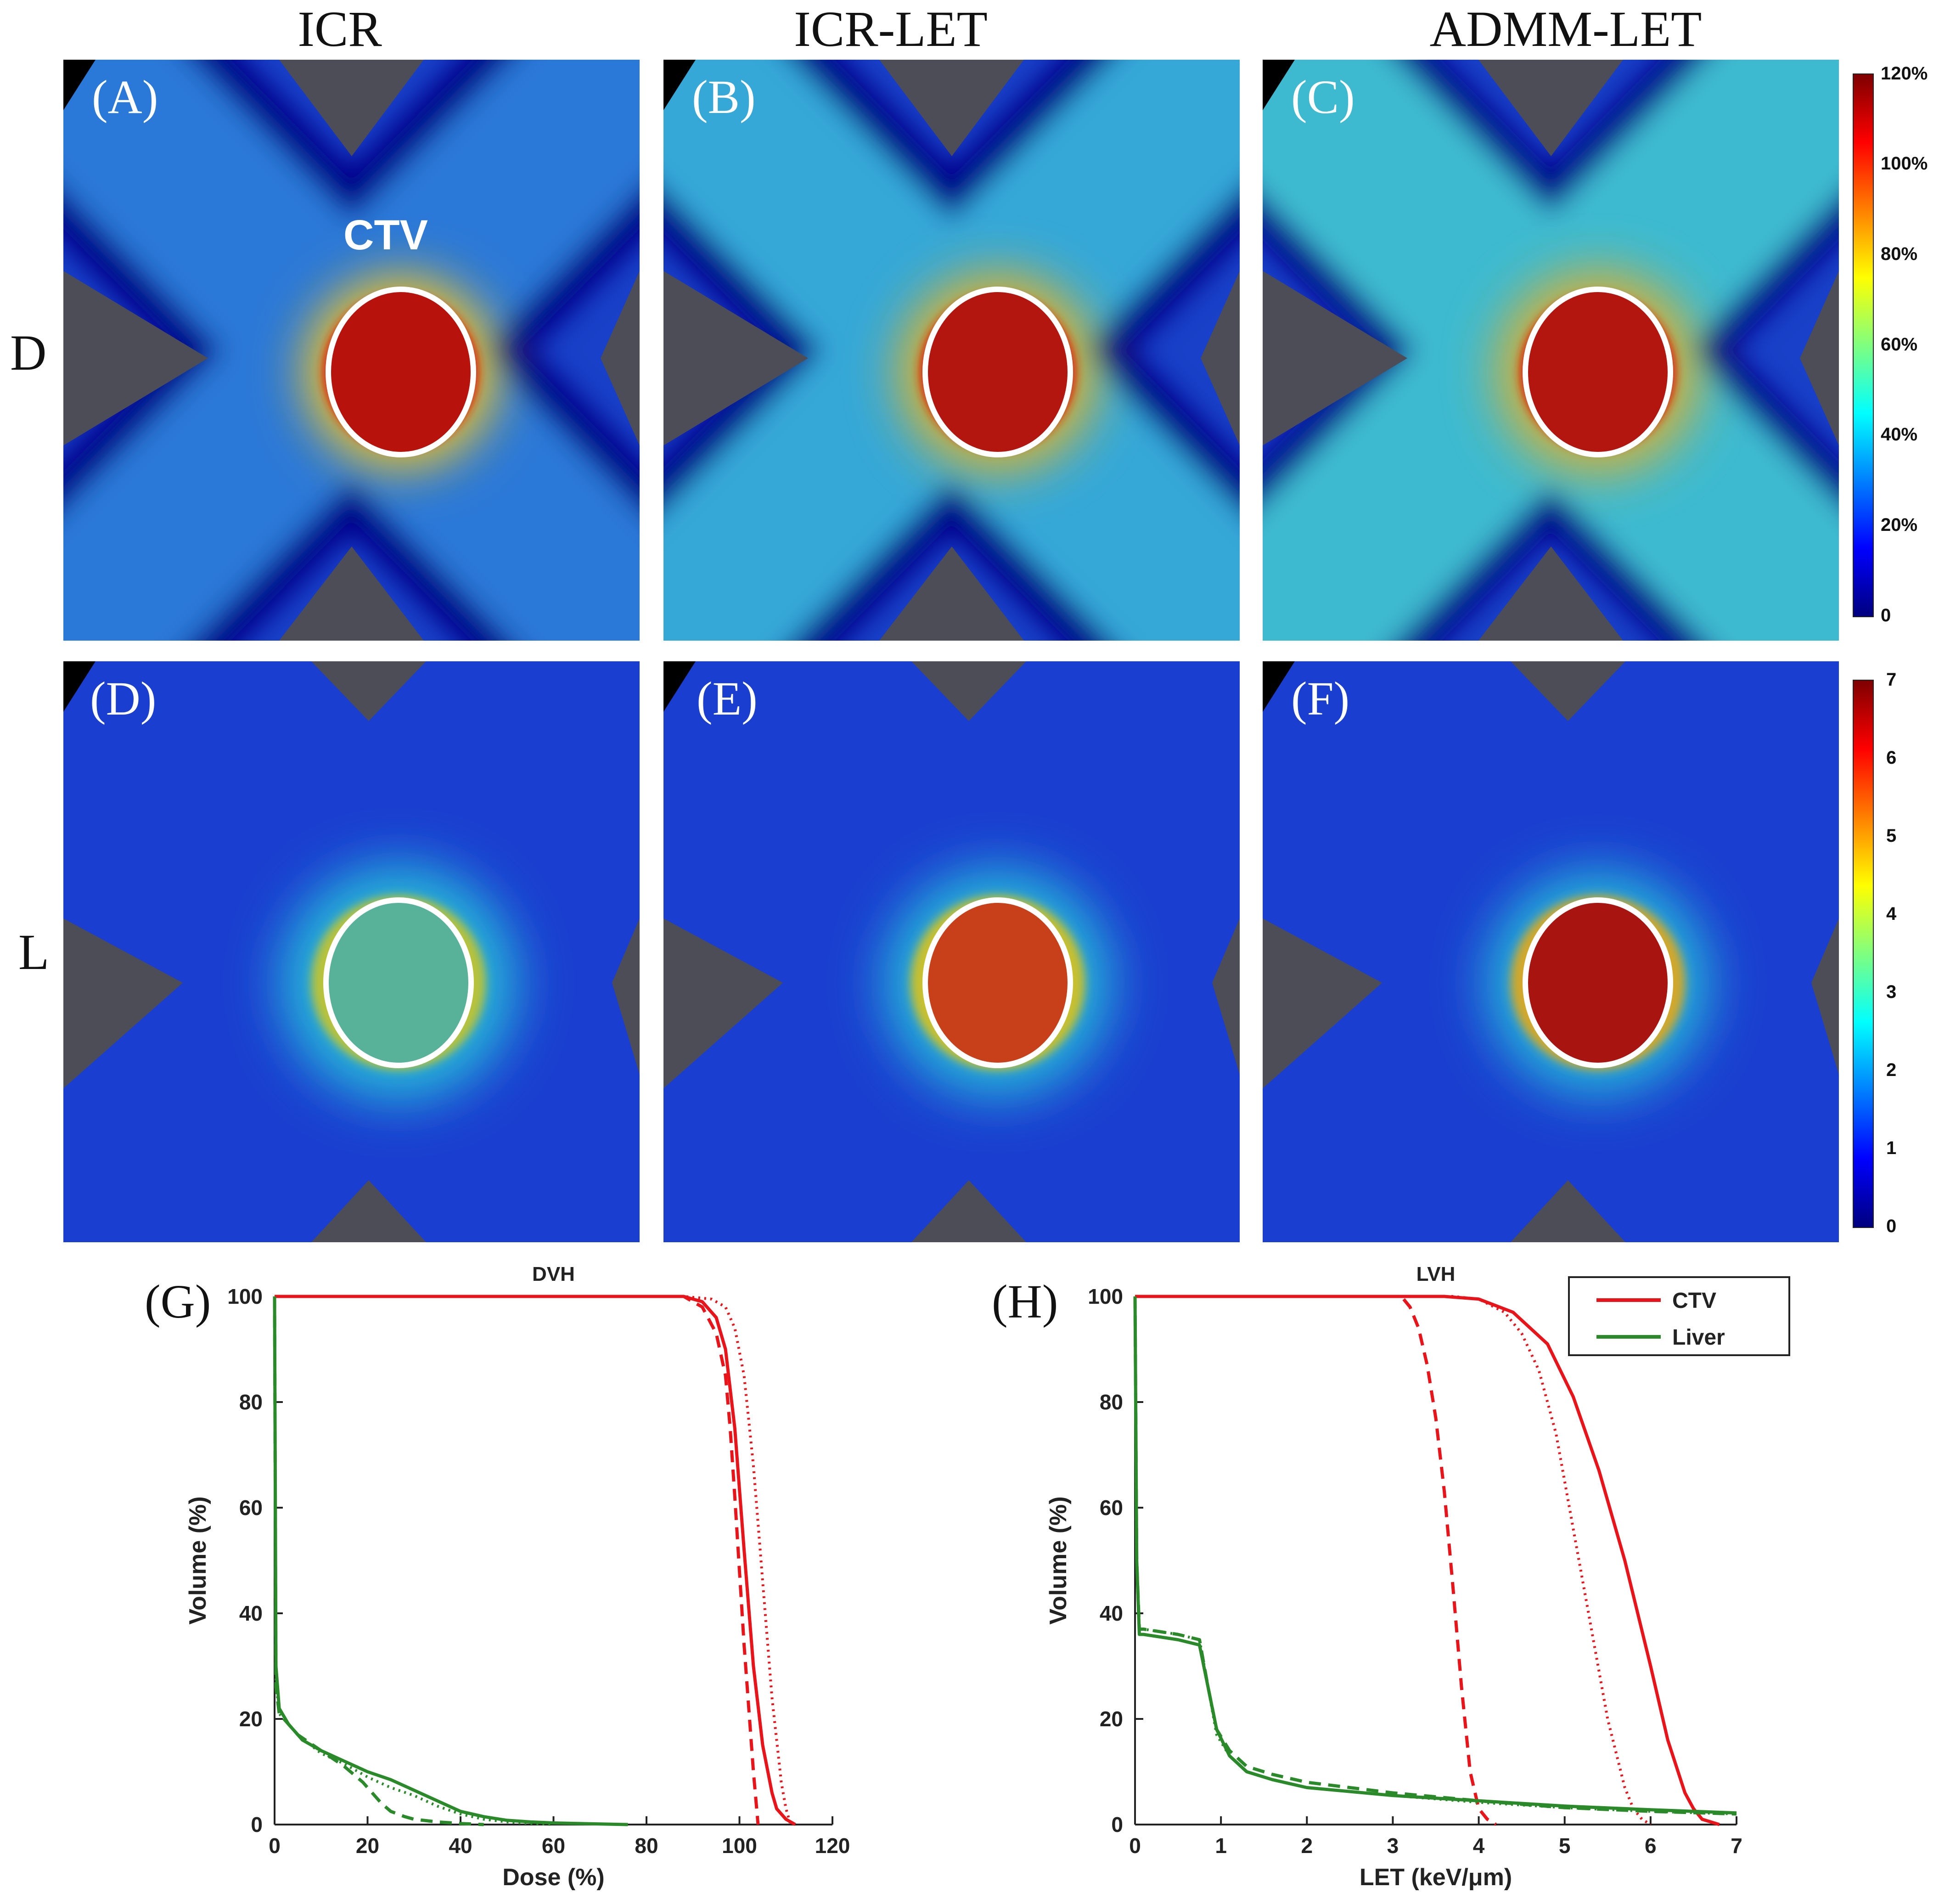  What do you see at coordinates (1651, 1846) in the screenshot?
I see `x-tick-label: 6` at bounding box center [1651, 1846].